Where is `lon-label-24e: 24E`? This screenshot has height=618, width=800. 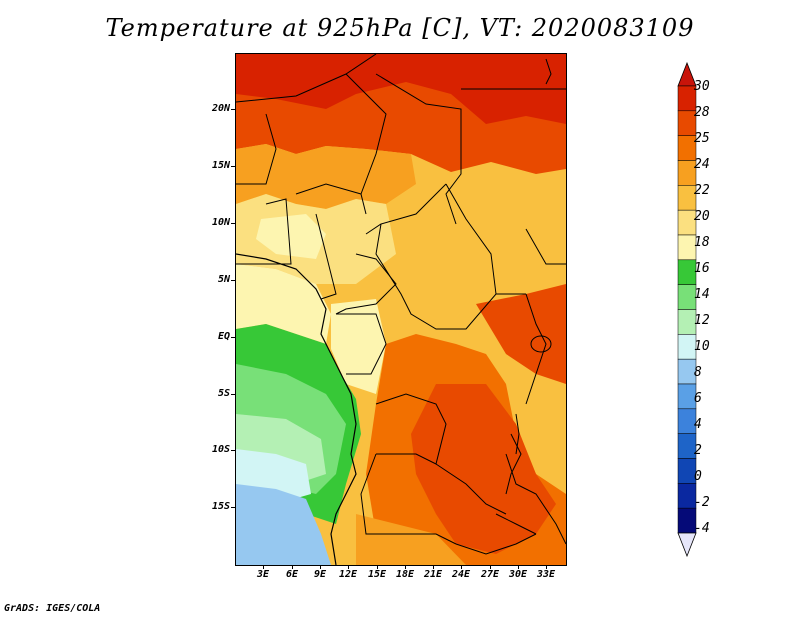
lon-label-24e: 24E is located at coordinates (461, 574).